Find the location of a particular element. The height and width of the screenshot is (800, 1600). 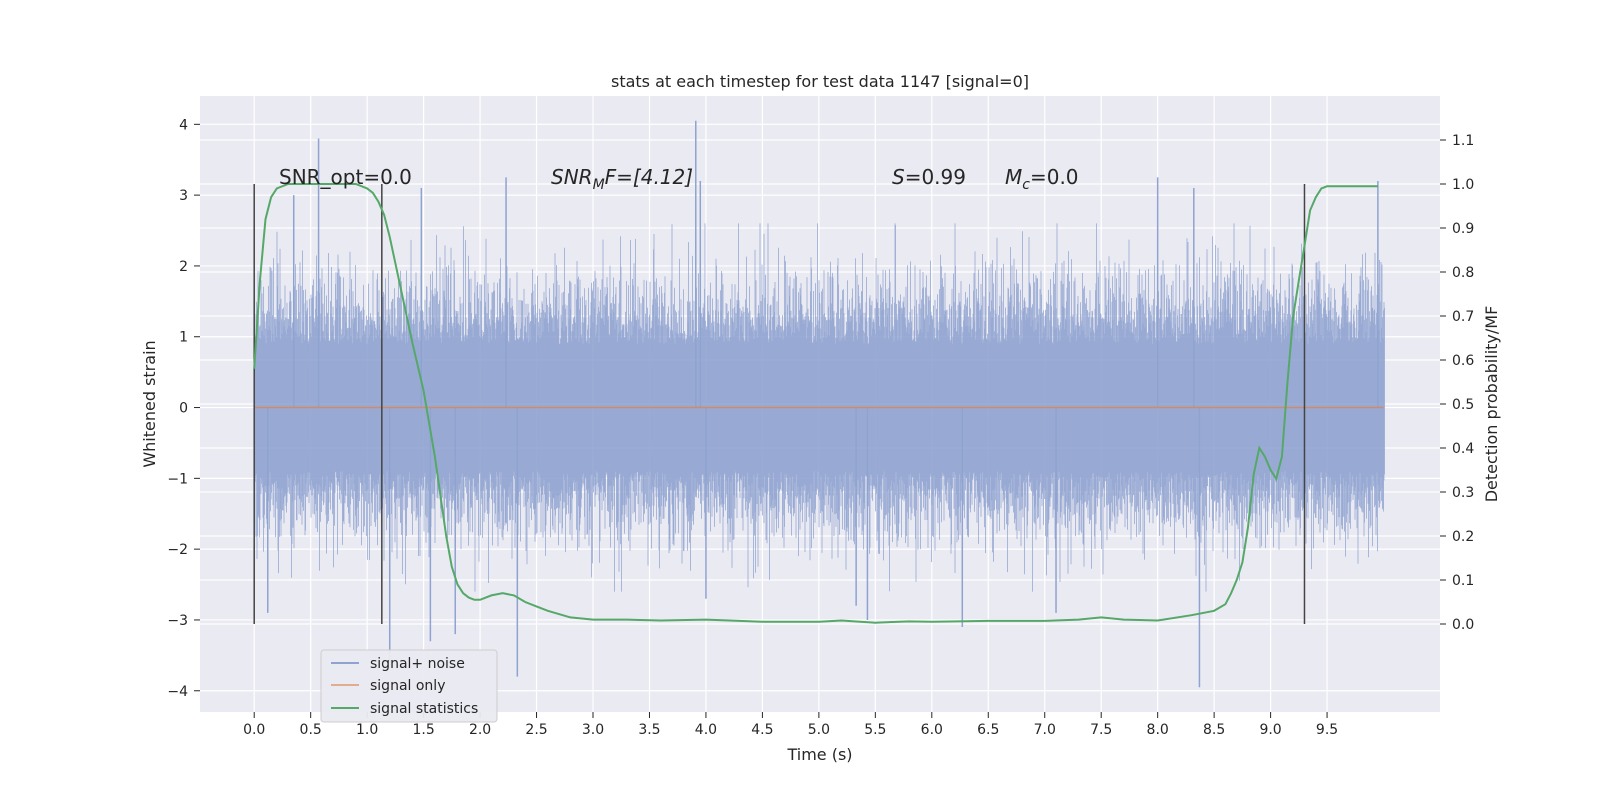

y-right-tick-label: 0.4 is located at coordinates (1463, 449).